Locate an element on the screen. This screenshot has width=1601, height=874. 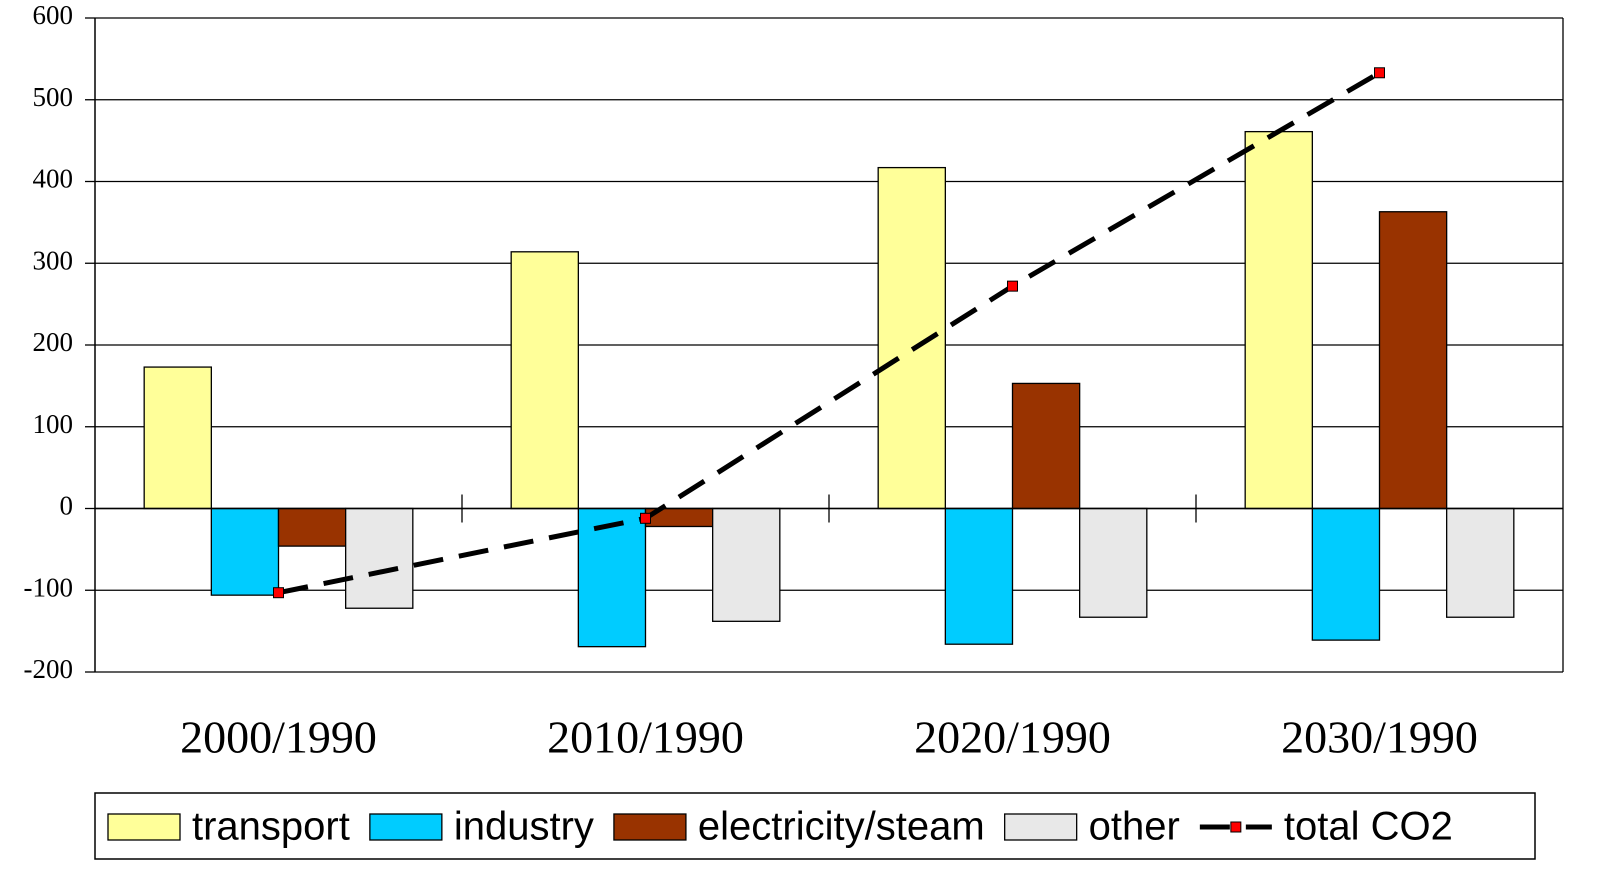
legend-marker is located at coordinates (1236, 827).